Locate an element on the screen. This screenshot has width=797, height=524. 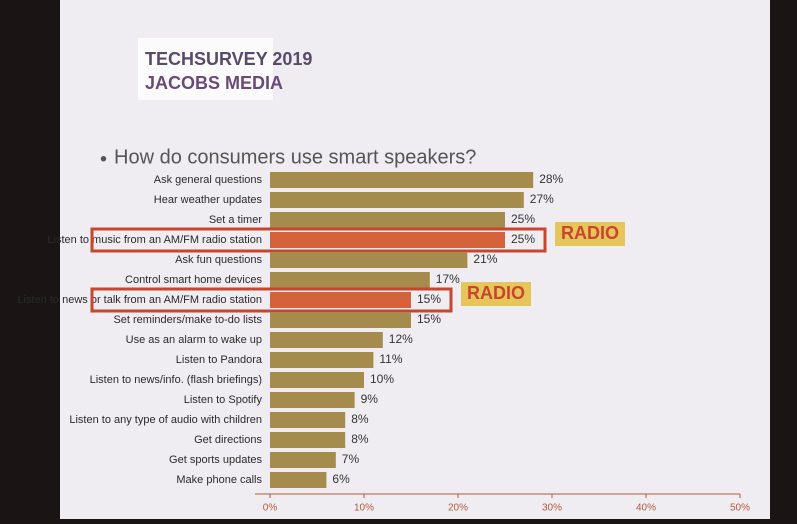
value-label: 28% is located at coordinates (551, 179).